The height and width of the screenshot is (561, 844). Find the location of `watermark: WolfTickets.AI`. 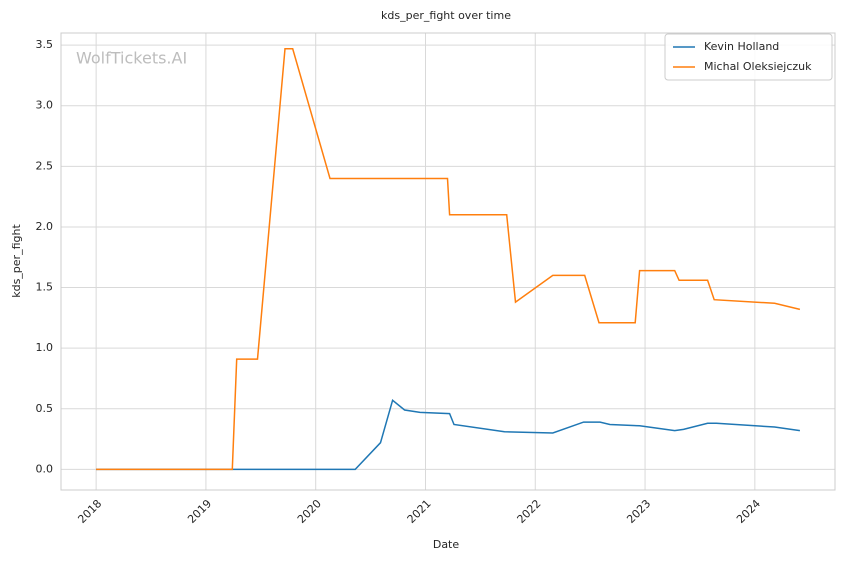

watermark: WolfTickets.AI is located at coordinates (131, 58).